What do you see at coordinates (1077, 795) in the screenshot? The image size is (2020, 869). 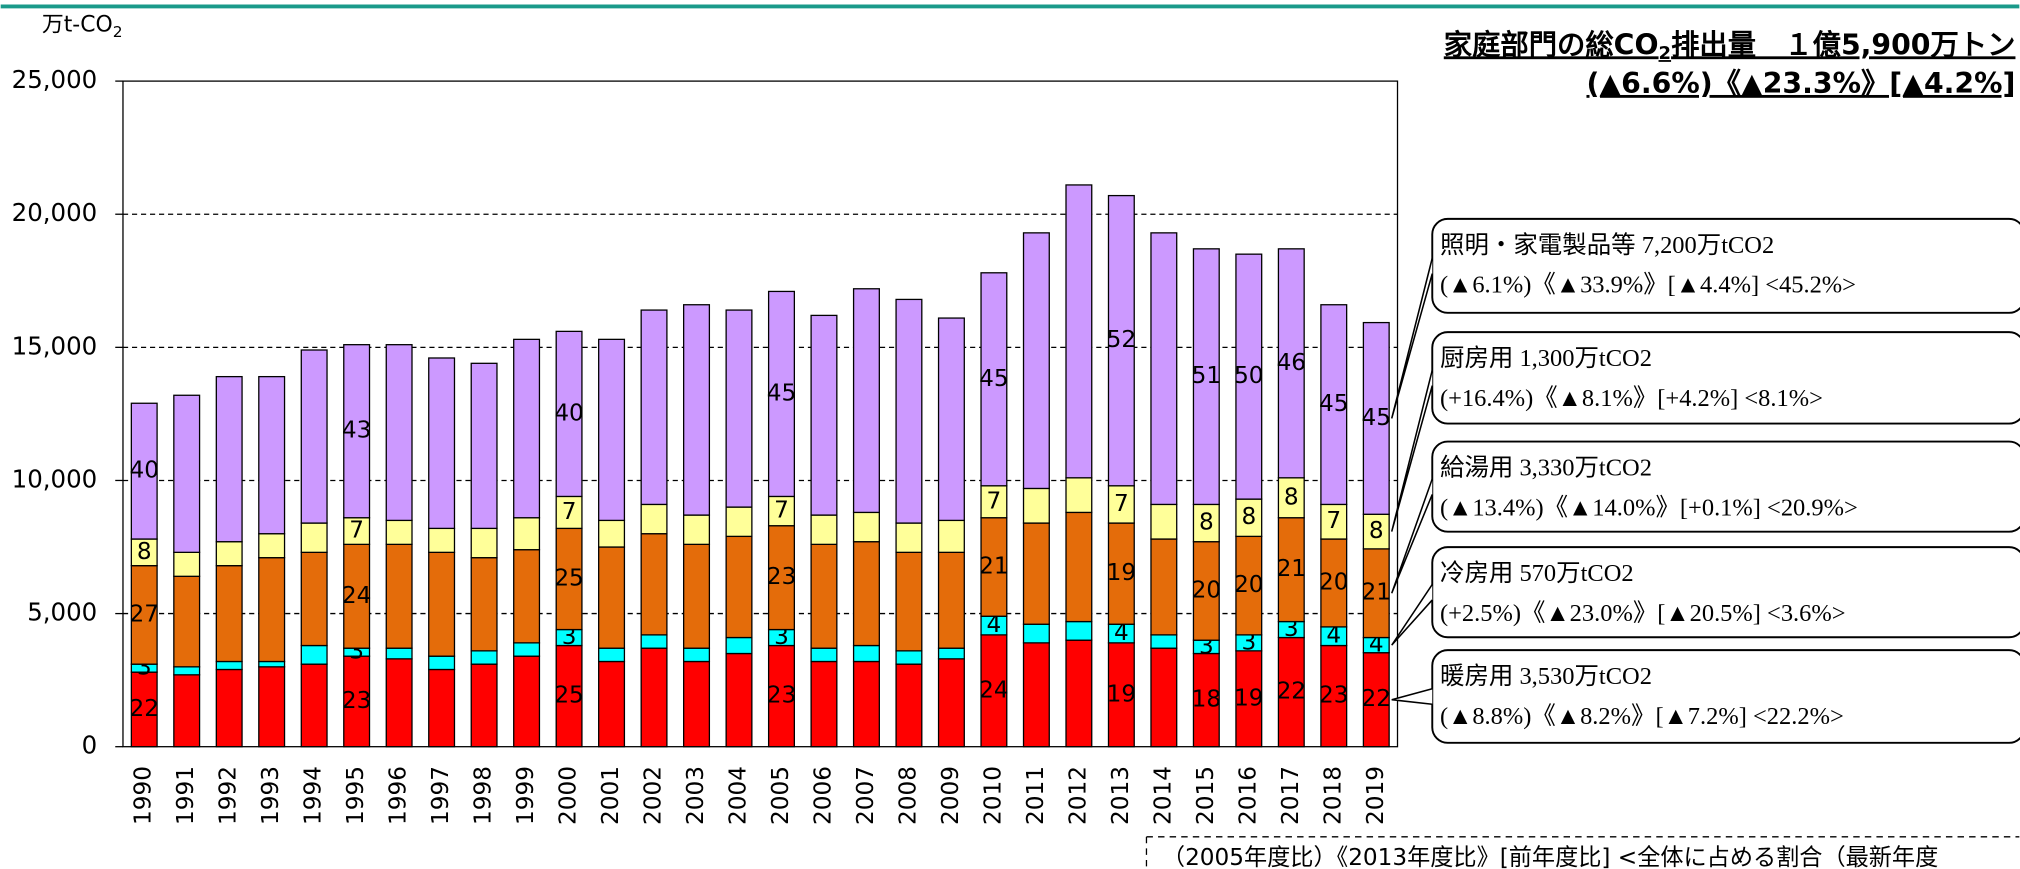 I see `x-tick-label: 2012` at bounding box center [1077, 795].